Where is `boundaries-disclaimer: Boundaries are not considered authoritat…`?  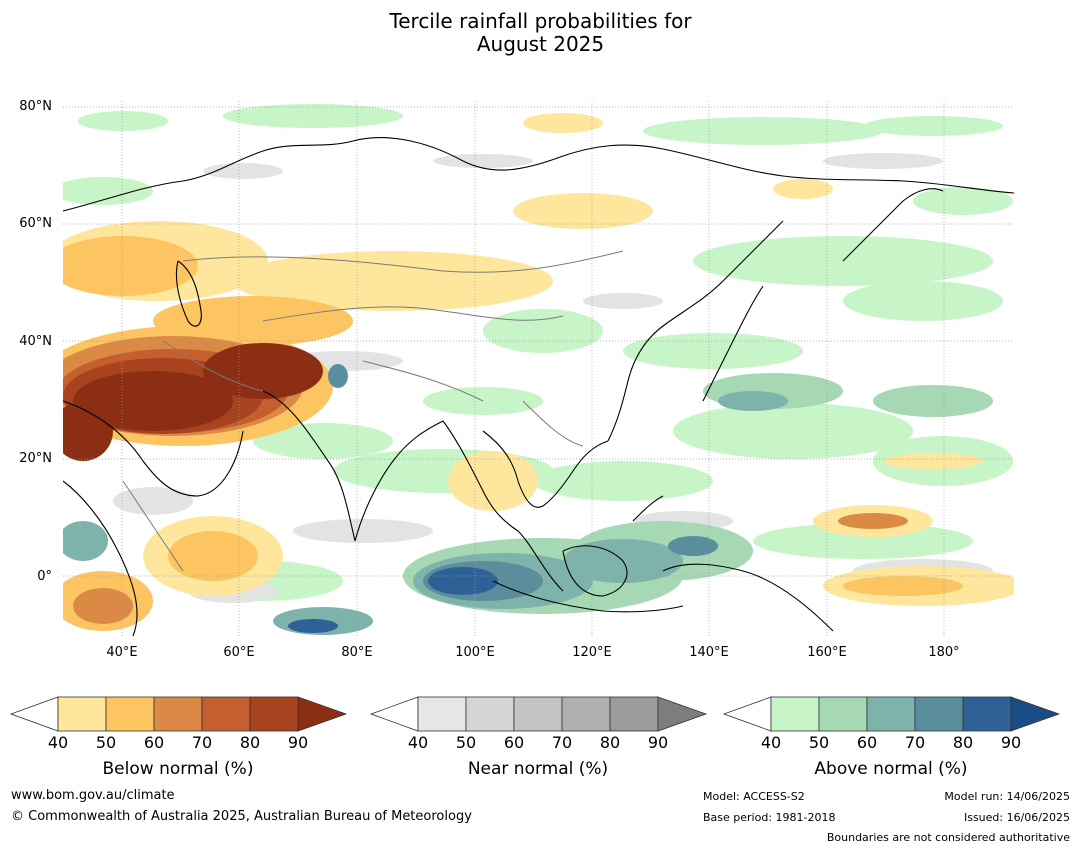 boundaries-disclaimer: Boundaries are not considered authoritat… is located at coordinates (948, 837).